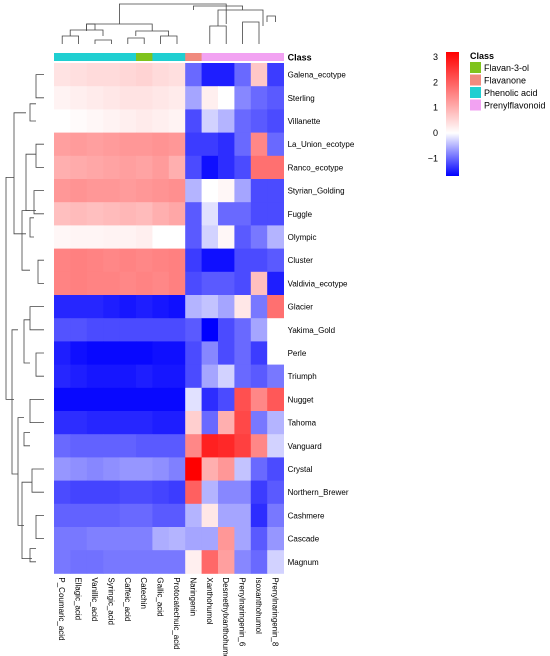  What do you see at coordinates (305, 446) in the screenshot?
I see `row-label: Vanguard` at bounding box center [305, 446].